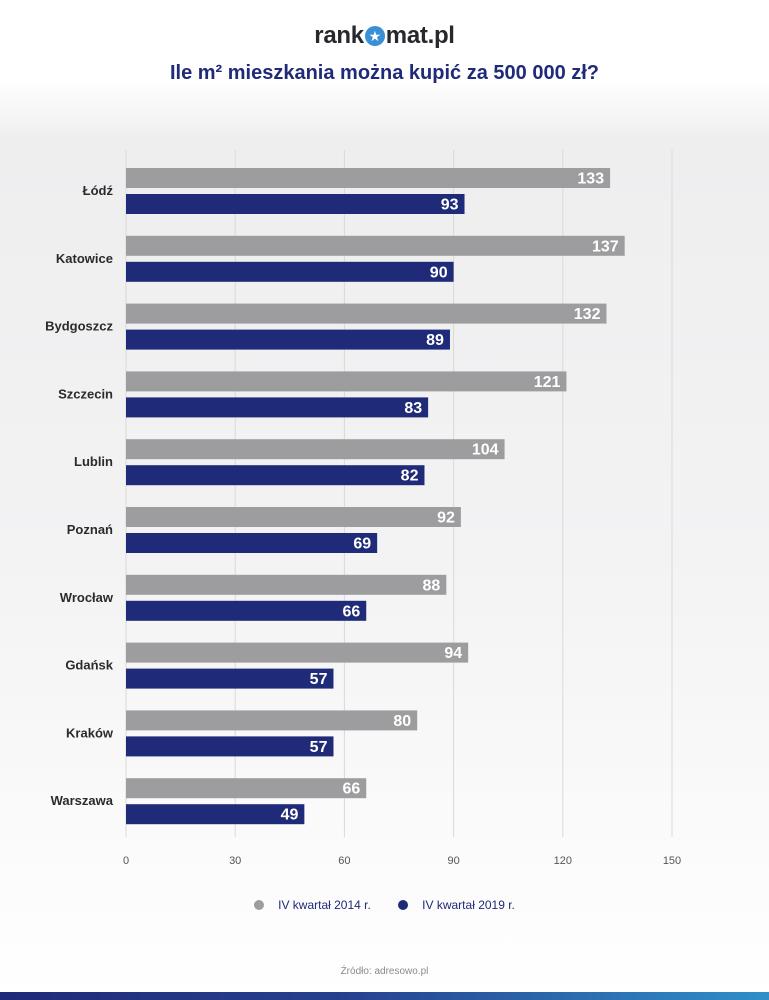 Image resolution: width=769 pixels, height=1000 pixels. I want to click on category-label: Łódź, so click(98, 190).